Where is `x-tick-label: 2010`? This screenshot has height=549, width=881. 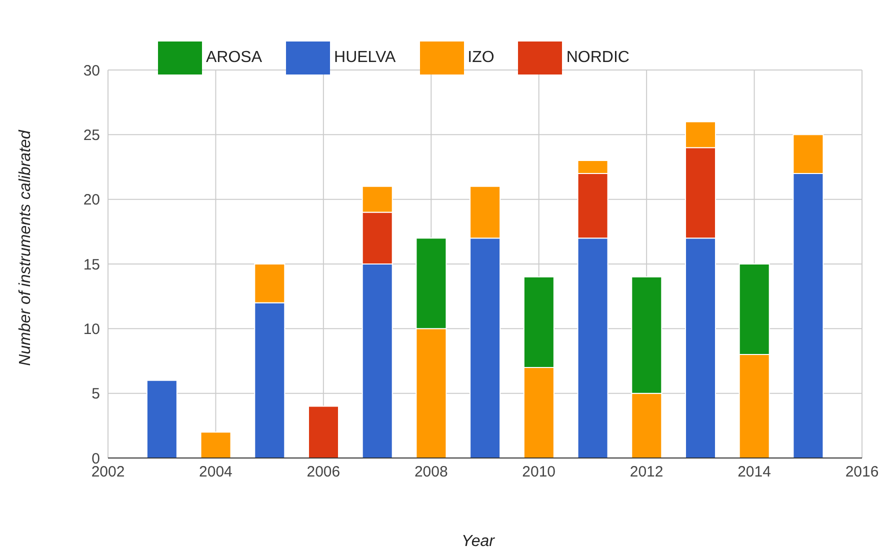 x-tick-label: 2010 is located at coordinates (539, 472).